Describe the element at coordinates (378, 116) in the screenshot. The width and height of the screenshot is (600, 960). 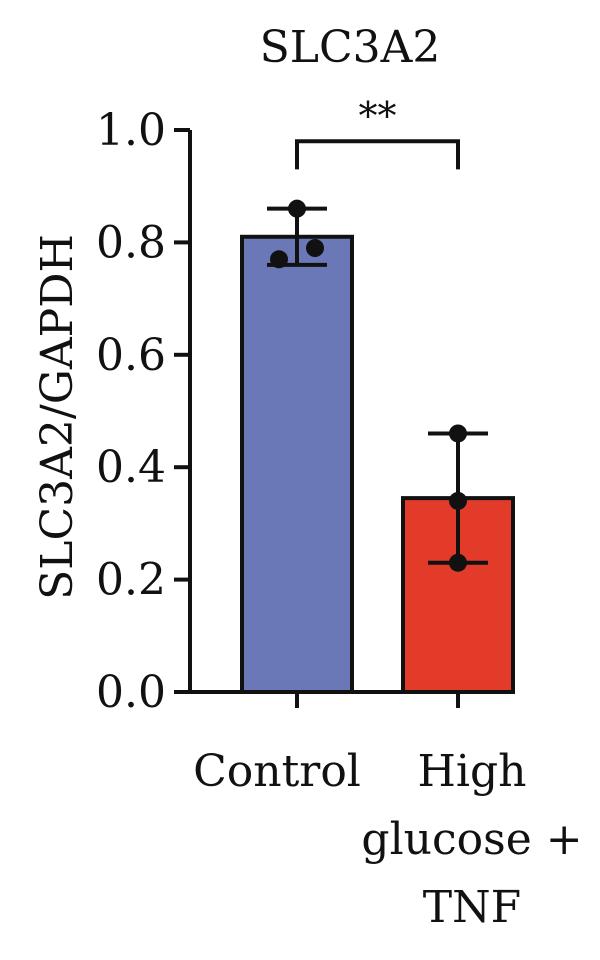
I see `significance-label: **` at that location.